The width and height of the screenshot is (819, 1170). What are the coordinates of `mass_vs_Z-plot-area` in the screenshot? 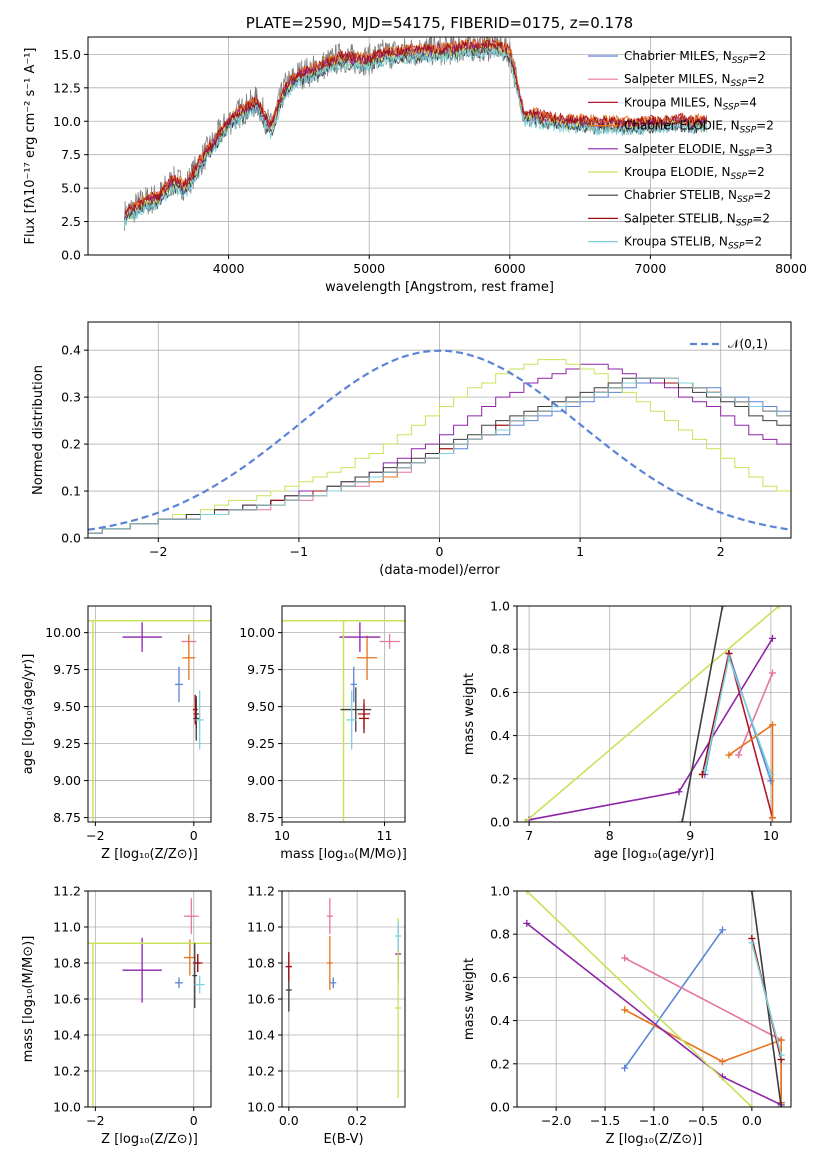 It's located at (149, 1002).